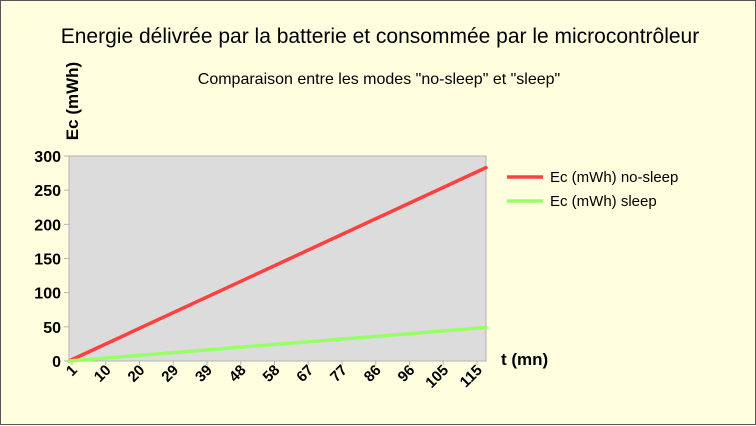 The width and height of the screenshot is (756, 426). I want to click on x-tick-label: 20, so click(137, 374).